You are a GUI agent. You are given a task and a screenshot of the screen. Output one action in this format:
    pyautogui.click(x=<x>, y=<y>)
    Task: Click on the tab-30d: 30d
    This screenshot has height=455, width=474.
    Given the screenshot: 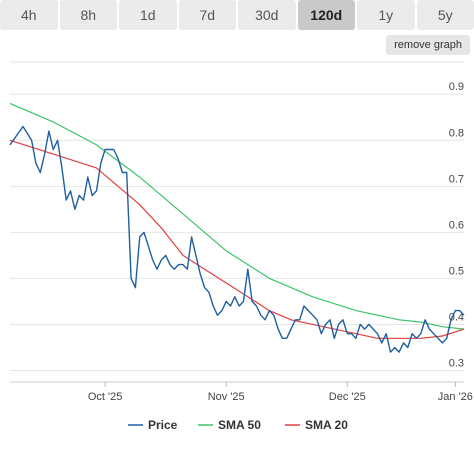 What is the action you would take?
    pyautogui.click(x=267, y=15)
    